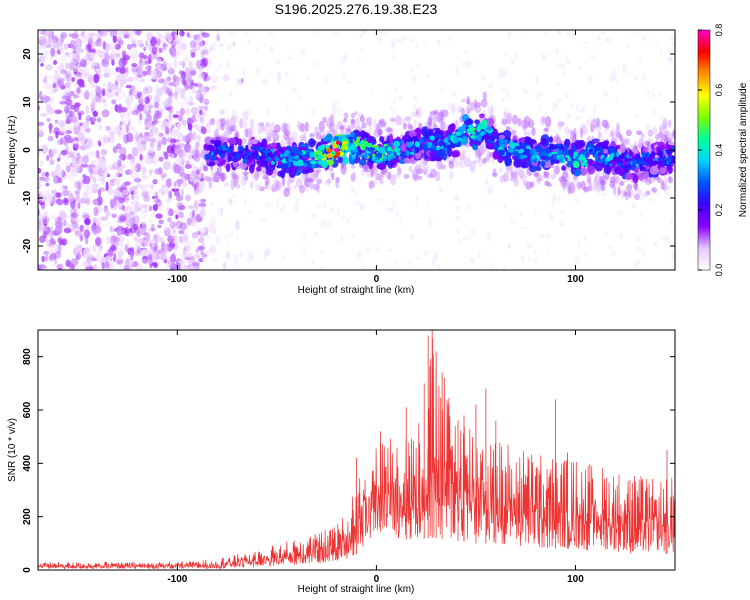  Describe the element at coordinates (27, 197) in the screenshot. I see `y-tick-label: -10` at that location.